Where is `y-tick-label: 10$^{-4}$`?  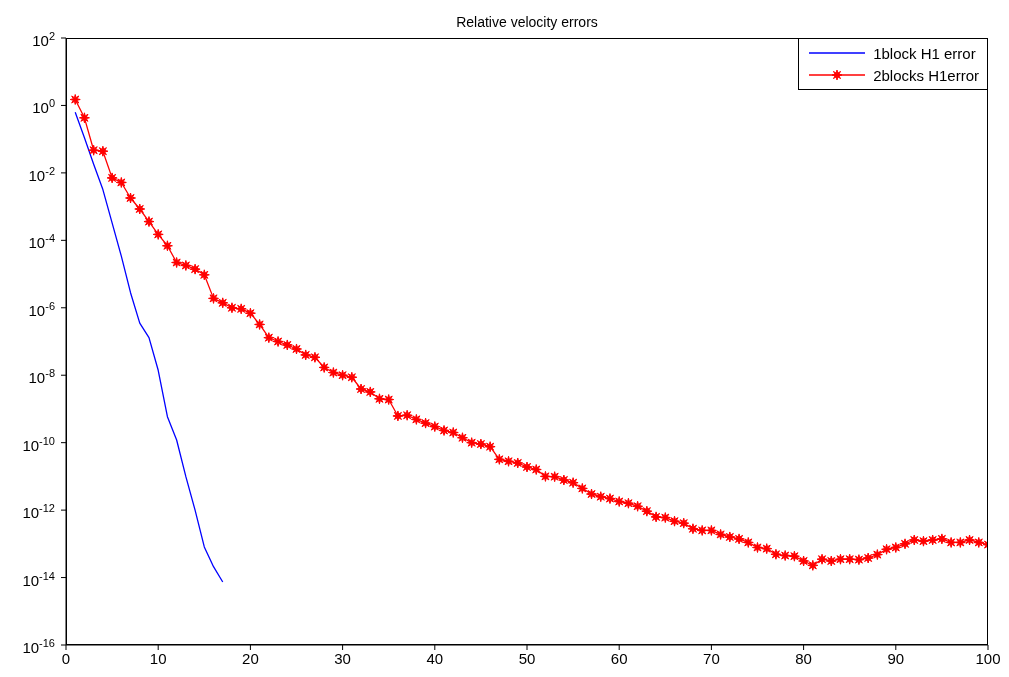
y-tick-label: 10$^{-4}$ is located at coordinates (41, 242).